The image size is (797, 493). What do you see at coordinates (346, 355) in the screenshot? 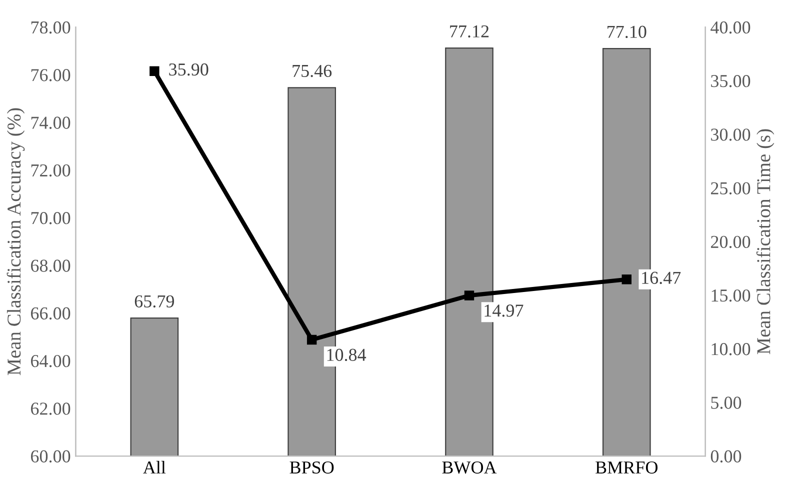
I see `data-label: 10.84` at bounding box center [346, 355].